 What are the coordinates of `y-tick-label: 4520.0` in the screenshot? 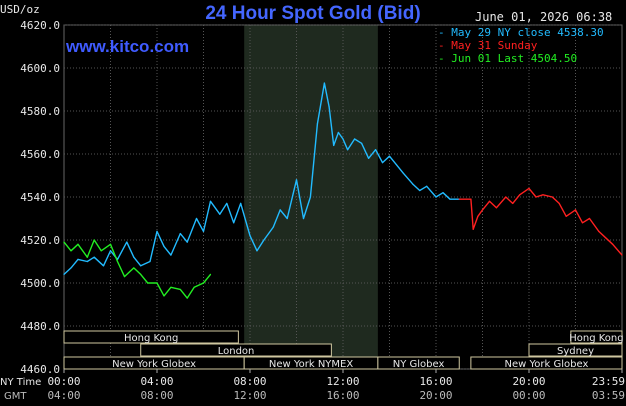 It's located at (40, 240).